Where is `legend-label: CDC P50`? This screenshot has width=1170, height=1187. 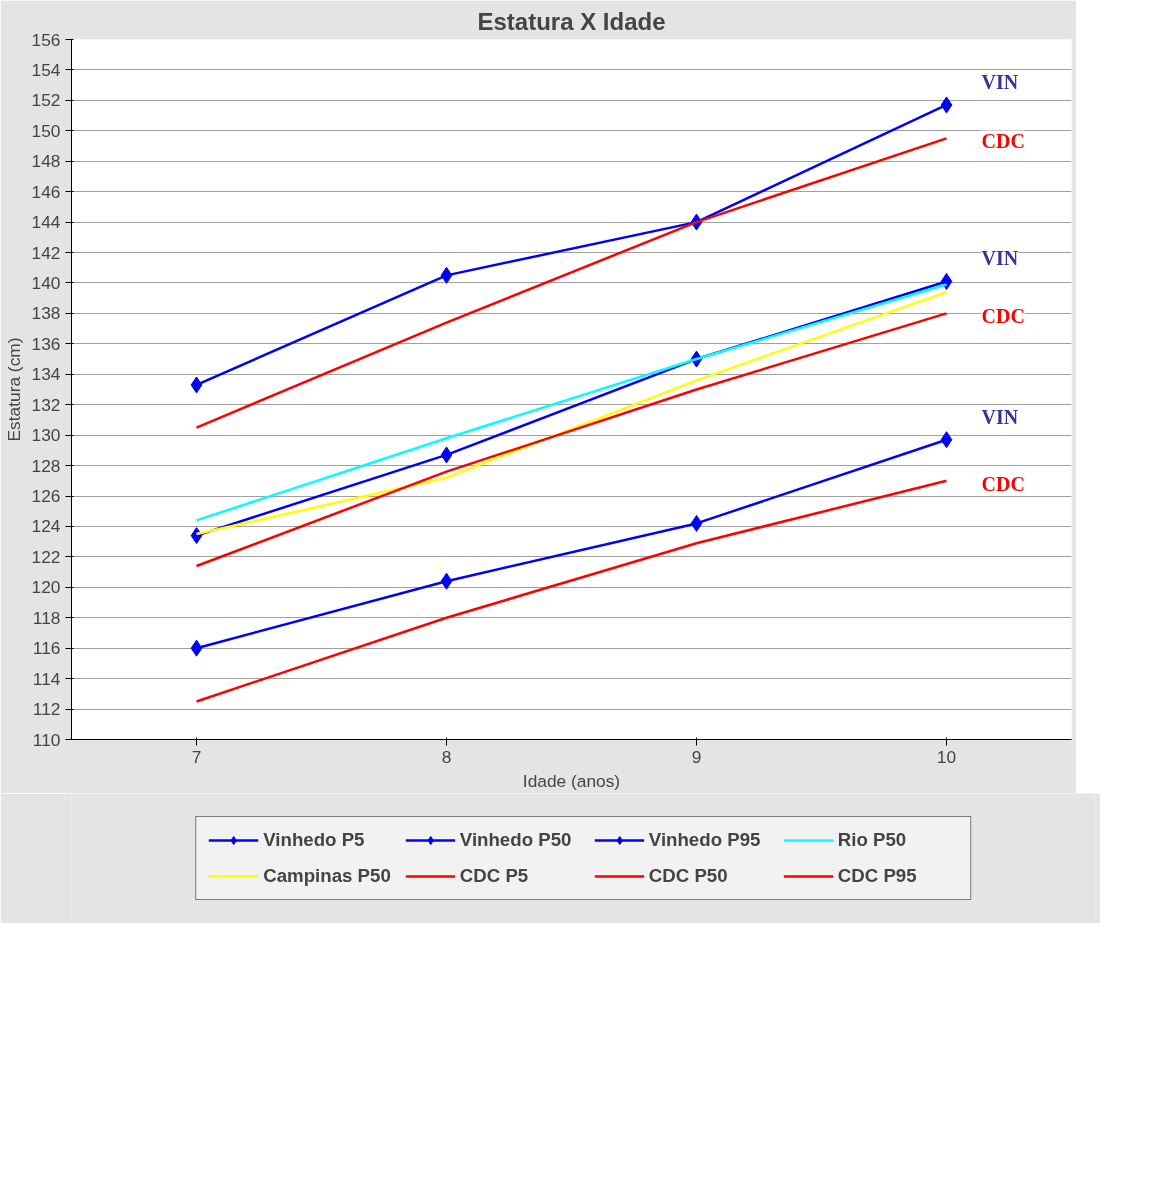
legend-label: CDC P50 is located at coordinates (688, 876).